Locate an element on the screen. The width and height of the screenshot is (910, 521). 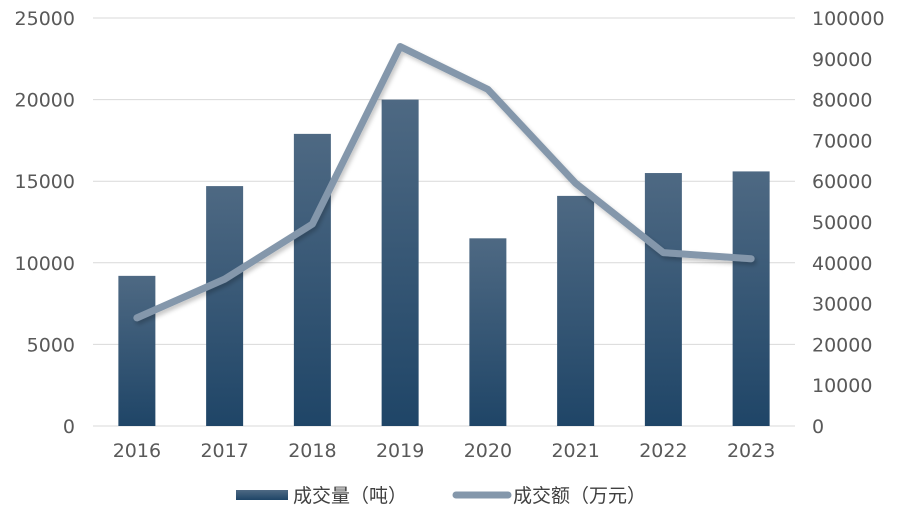
right-axis-tick-label: 80000 is located at coordinates (842, 101).